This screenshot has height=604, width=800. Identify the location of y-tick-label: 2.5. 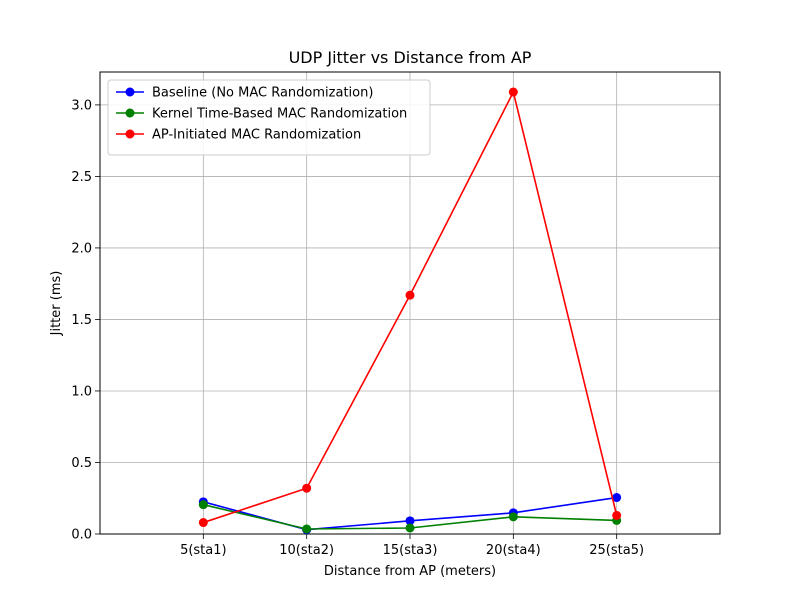
(81, 177).